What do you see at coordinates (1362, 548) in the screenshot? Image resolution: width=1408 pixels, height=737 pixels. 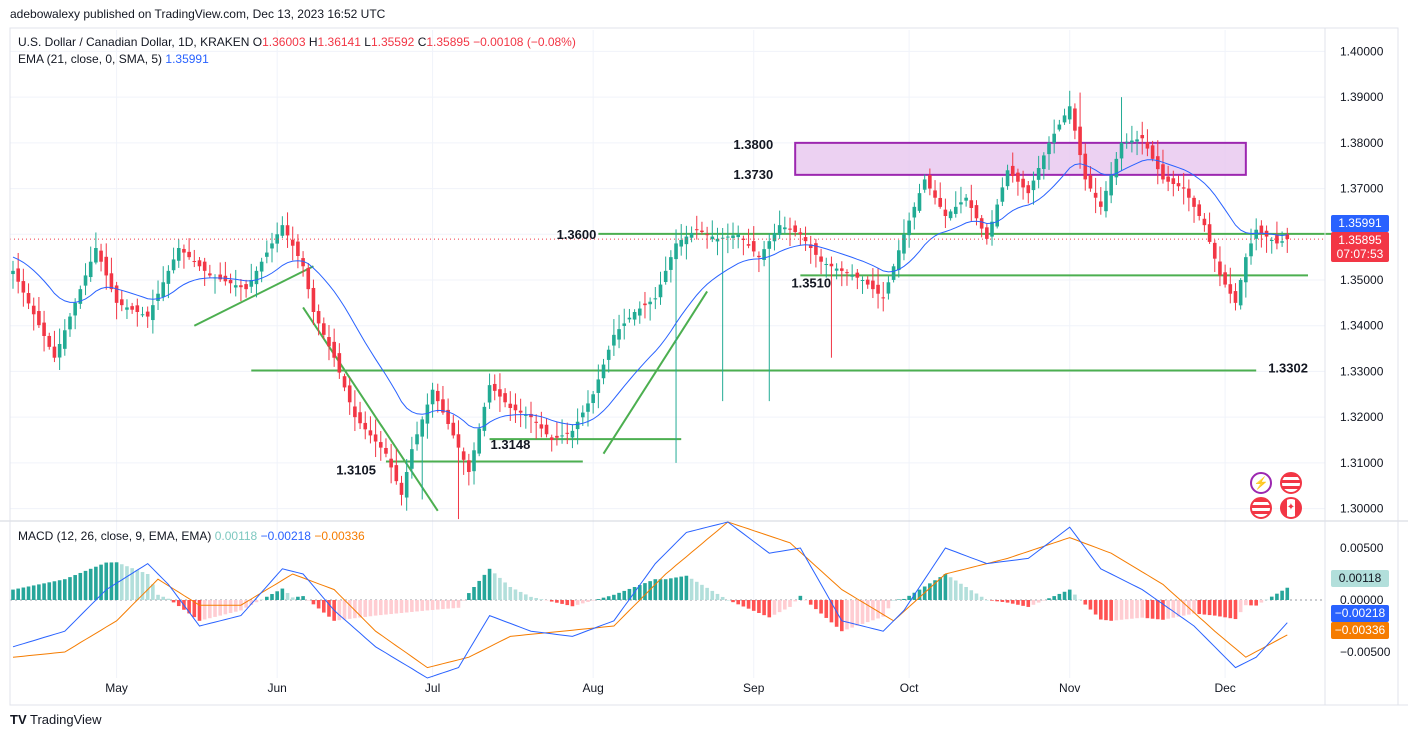 I see `macd-tick-label: 0.00500` at bounding box center [1362, 548].